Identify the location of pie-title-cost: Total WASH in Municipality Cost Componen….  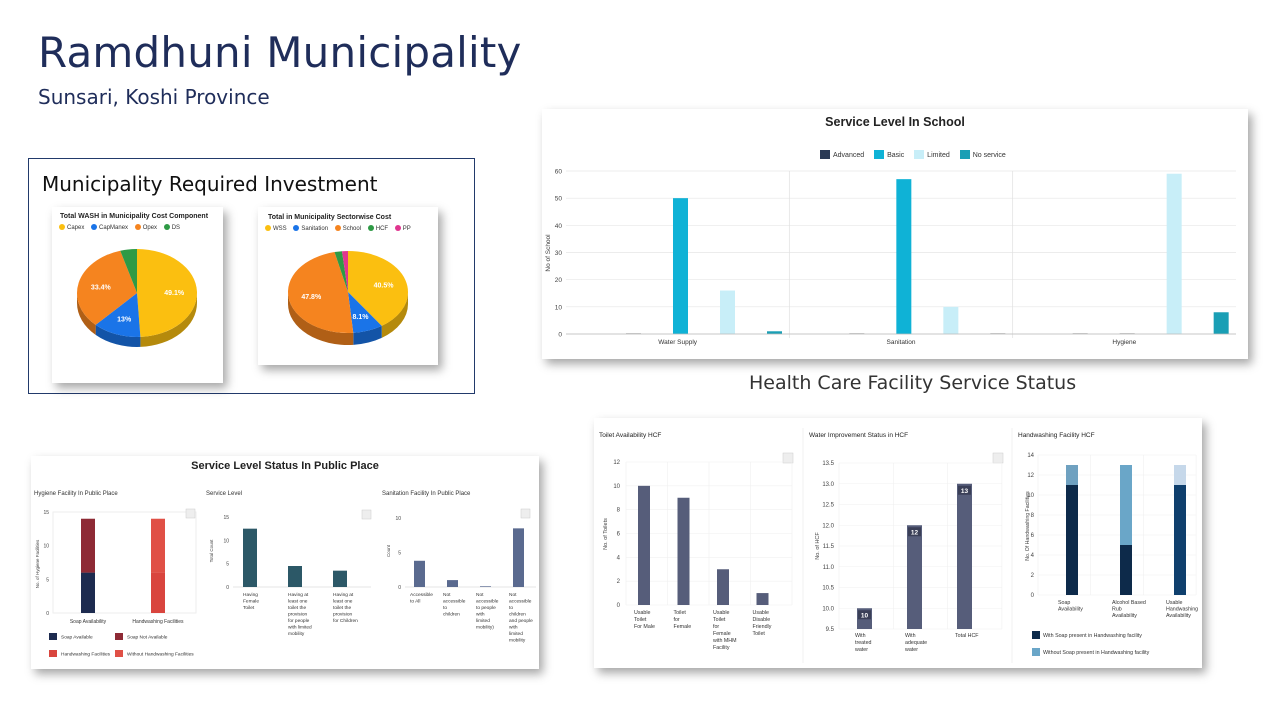
(134, 216).